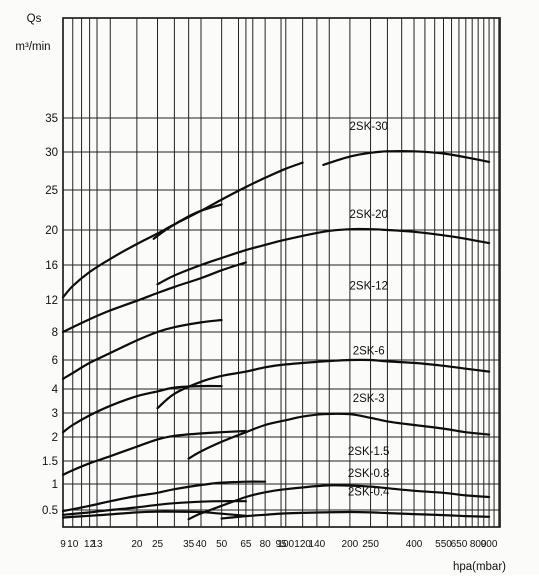 The image size is (539, 580). What do you see at coordinates (369, 127) in the screenshot?
I see `series-label: 2SK-30` at bounding box center [369, 127].